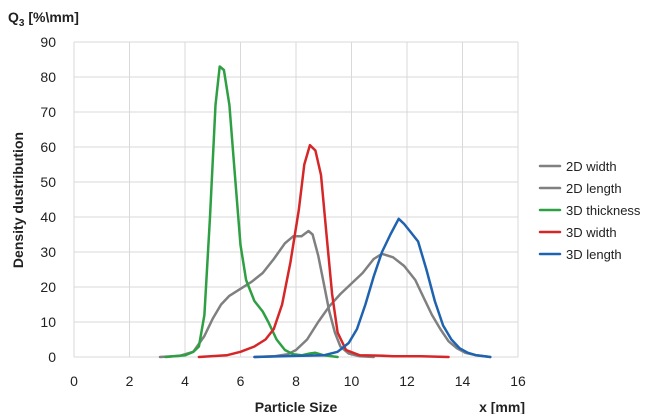 The image size is (646, 414). Describe the element at coordinates (296, 381) in the screenshot. I see `x-tick-label: 8` at that location.